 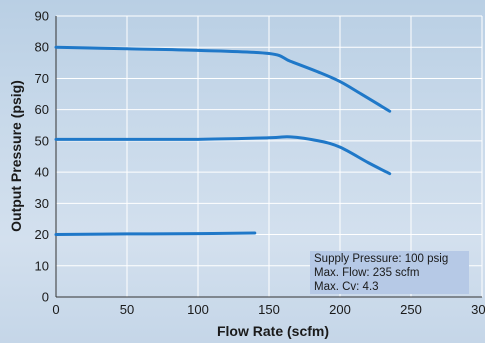 What do you see at coordinates (42, 172) in the screenshot?
I see `y-tick-label: 40` at bounding box center [42, 172].